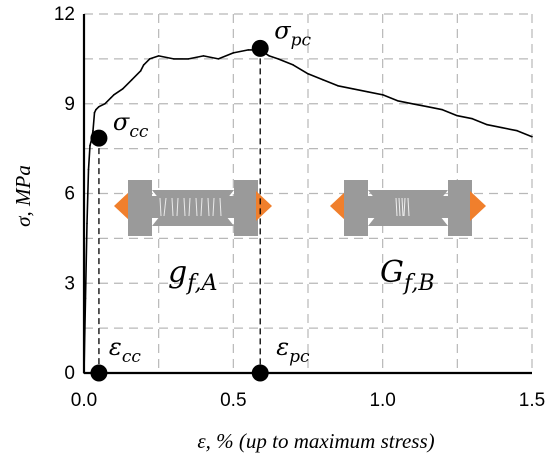  What do you see at coordinates (382, 400) in the screenshot?
I see `x-tick-label: 1.0` at bounding box center [382, 400].